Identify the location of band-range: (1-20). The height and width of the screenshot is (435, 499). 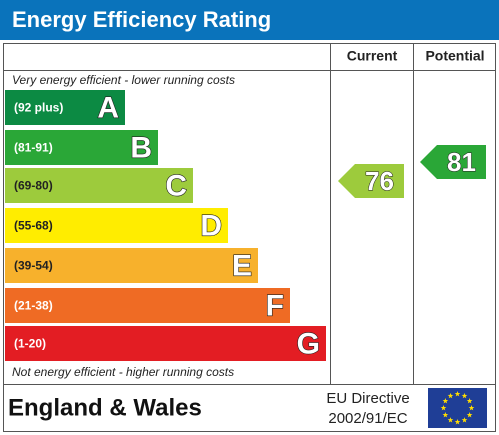
(30, 344).